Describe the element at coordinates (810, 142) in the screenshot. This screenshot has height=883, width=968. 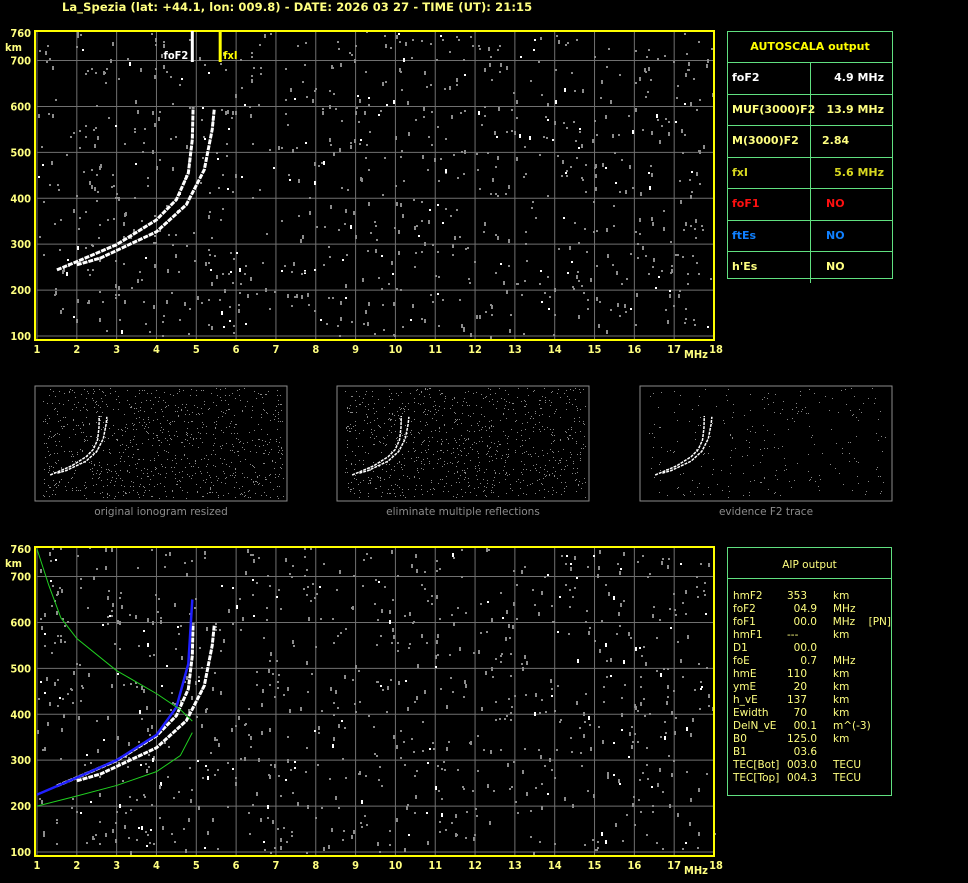
I see `autoscala-row: M(3000)F2 2.84` at that location.